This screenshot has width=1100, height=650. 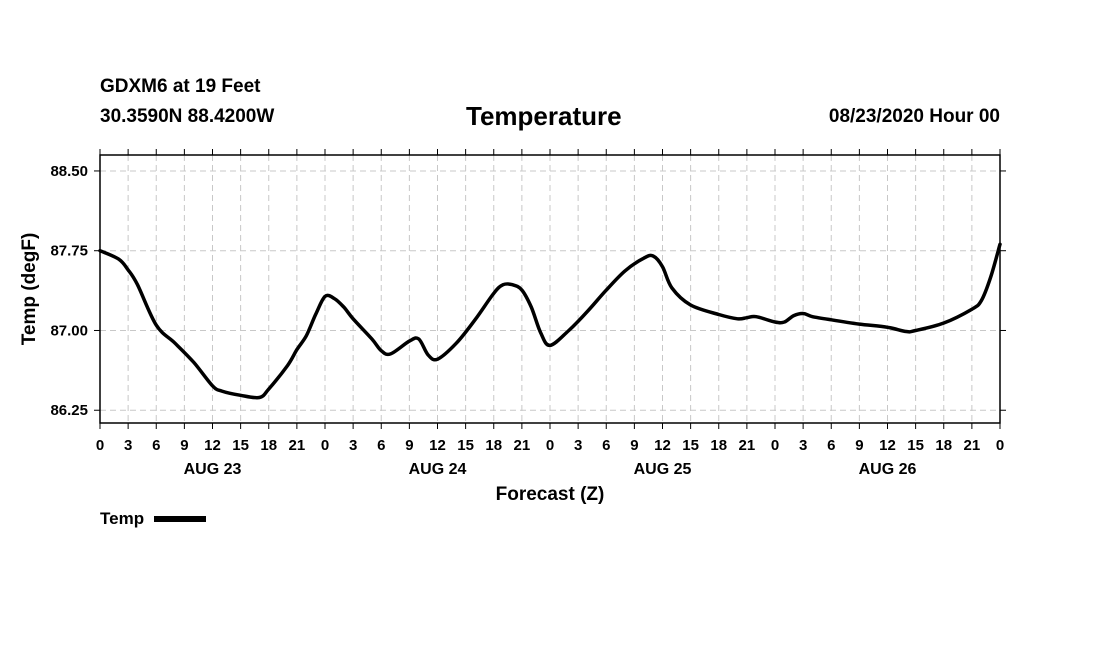 I want to click on legend: Temp, so click(x=153, y=519).